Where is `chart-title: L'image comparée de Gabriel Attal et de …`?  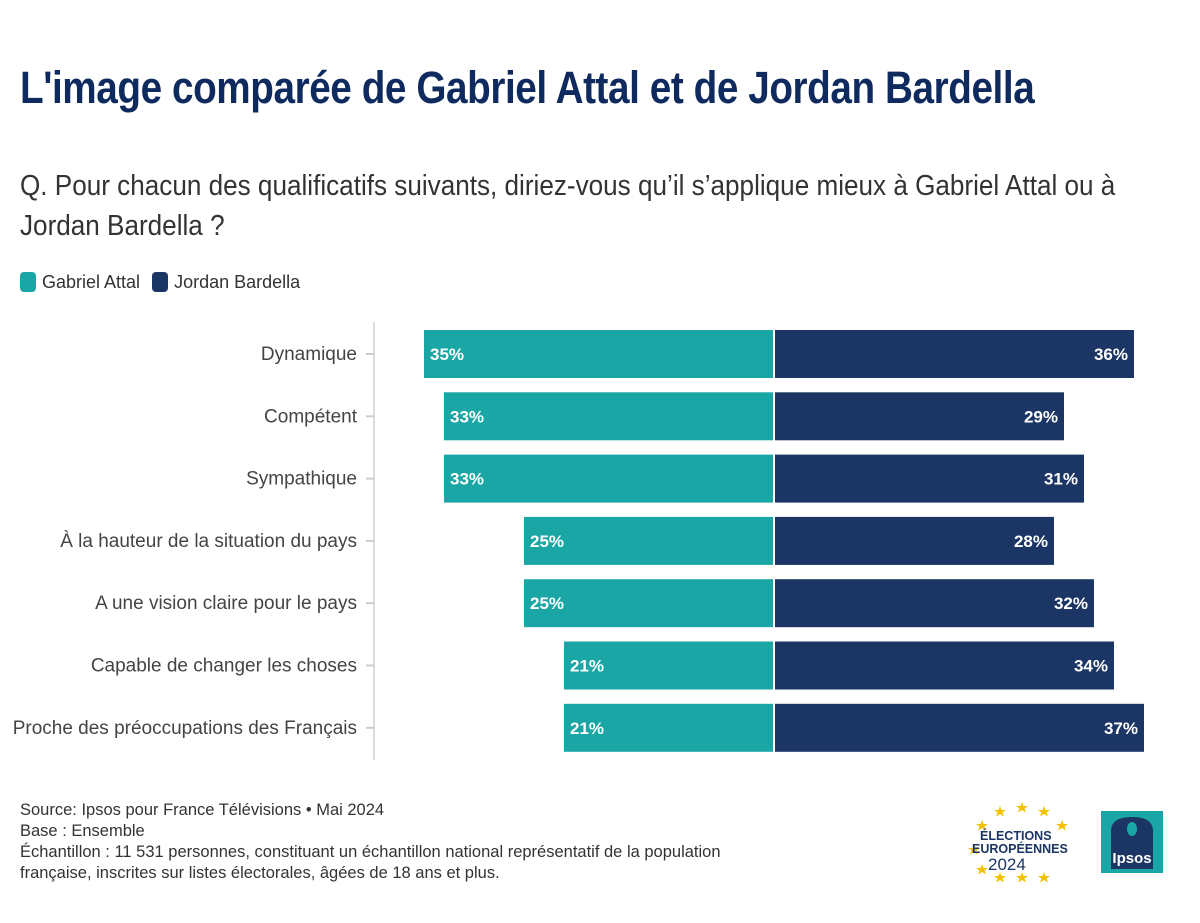 chart-title: L'image comparée de Gabriel Attal et de … is located at coordinates (527, 87).